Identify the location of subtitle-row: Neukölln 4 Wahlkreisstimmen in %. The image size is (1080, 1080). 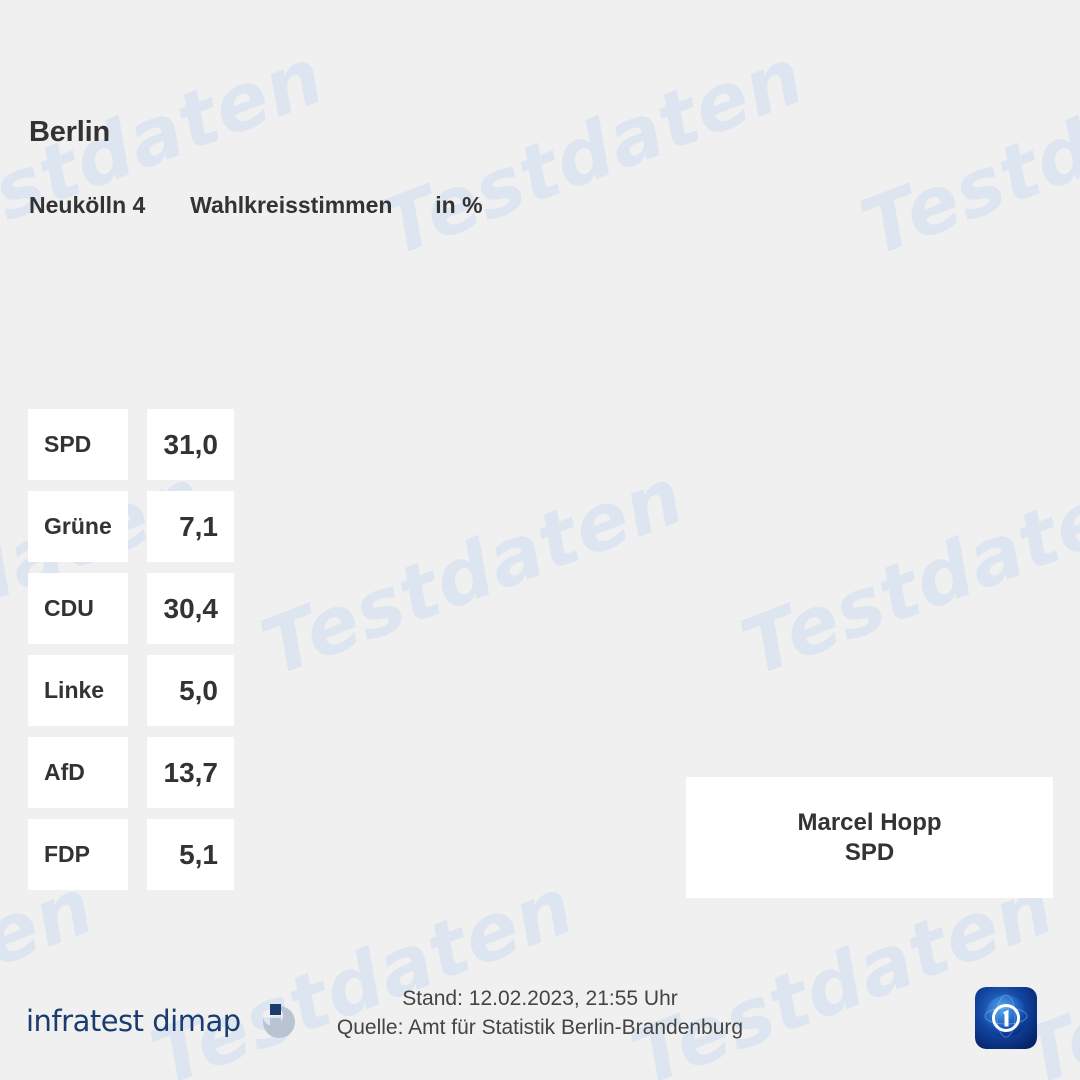
(256, 205).